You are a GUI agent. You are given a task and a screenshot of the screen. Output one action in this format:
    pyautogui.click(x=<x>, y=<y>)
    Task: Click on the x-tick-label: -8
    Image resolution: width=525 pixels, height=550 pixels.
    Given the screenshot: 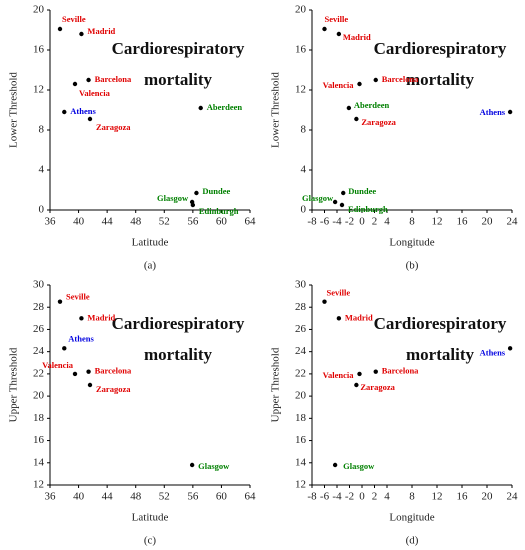 What is the action you would take?
    pyautogui.click(x=312, y=497)
    